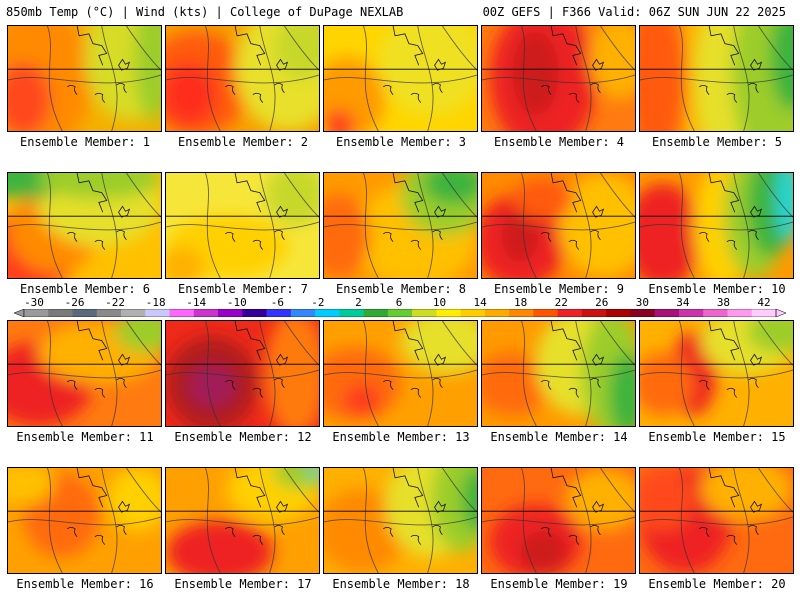 The image size is (800, 600). Describe the element at coordinates (401, 289) in the screenshot. I see `ensemble-member-label-8: Ensemble Member: 8` at that location.